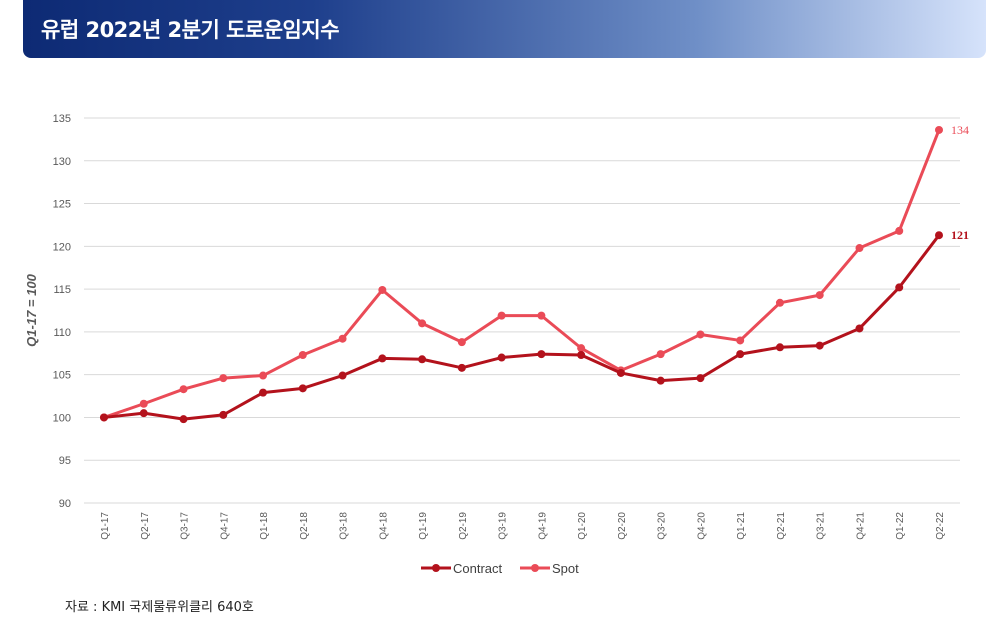 This screenshot has width=986, height=628. Describe the element at coordinates (62, 333) in the screenshot. I see `y-tick-label: 110` at that location.